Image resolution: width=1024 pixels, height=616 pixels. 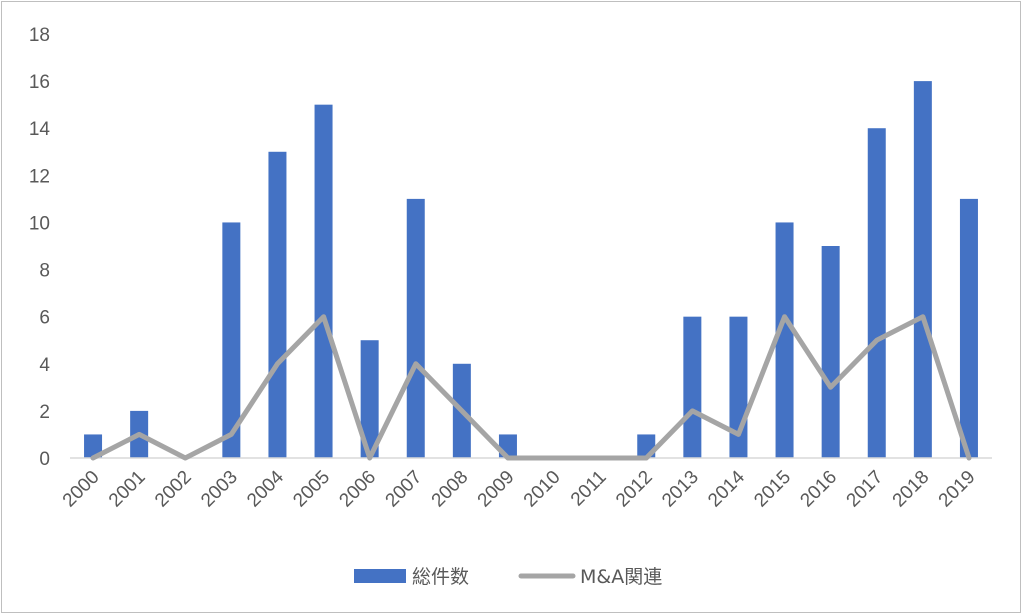 I want to click on legend-bar-label: 総件数, so click(x=440, y=577).